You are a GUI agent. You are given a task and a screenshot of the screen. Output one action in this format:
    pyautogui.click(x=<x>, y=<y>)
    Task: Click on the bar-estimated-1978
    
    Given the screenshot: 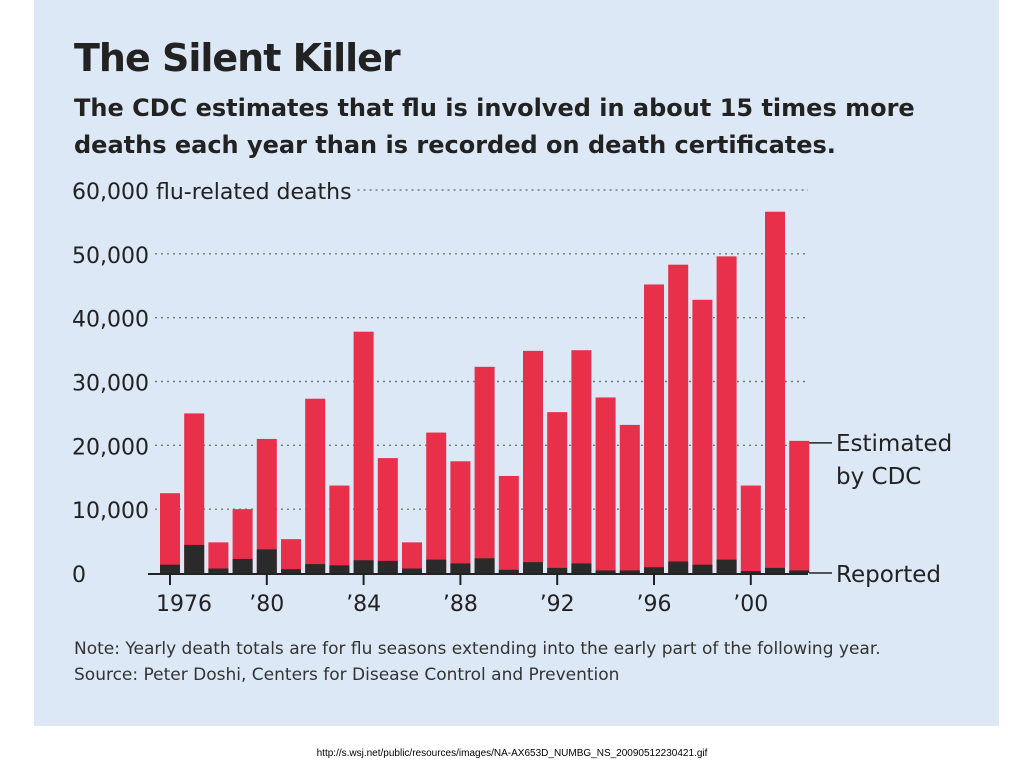 What is the action you would take?
    pyautogui.click(x=218, y=557)
    